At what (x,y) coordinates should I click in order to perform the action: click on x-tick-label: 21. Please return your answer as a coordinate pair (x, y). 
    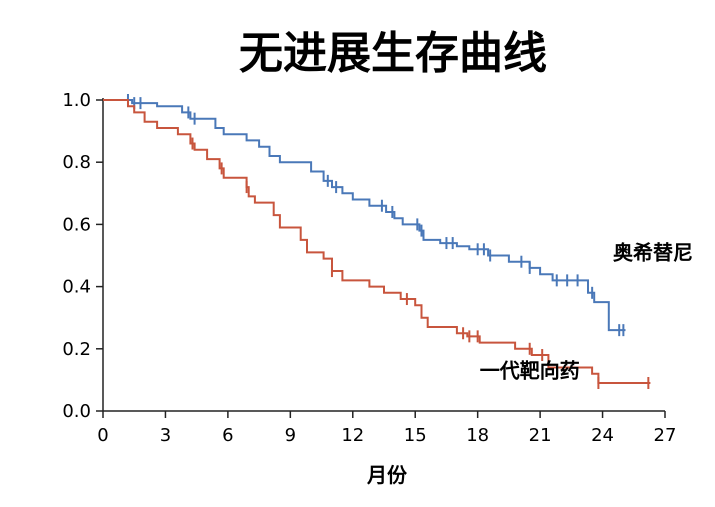
    Looking at the image, I should click on (540, 435).